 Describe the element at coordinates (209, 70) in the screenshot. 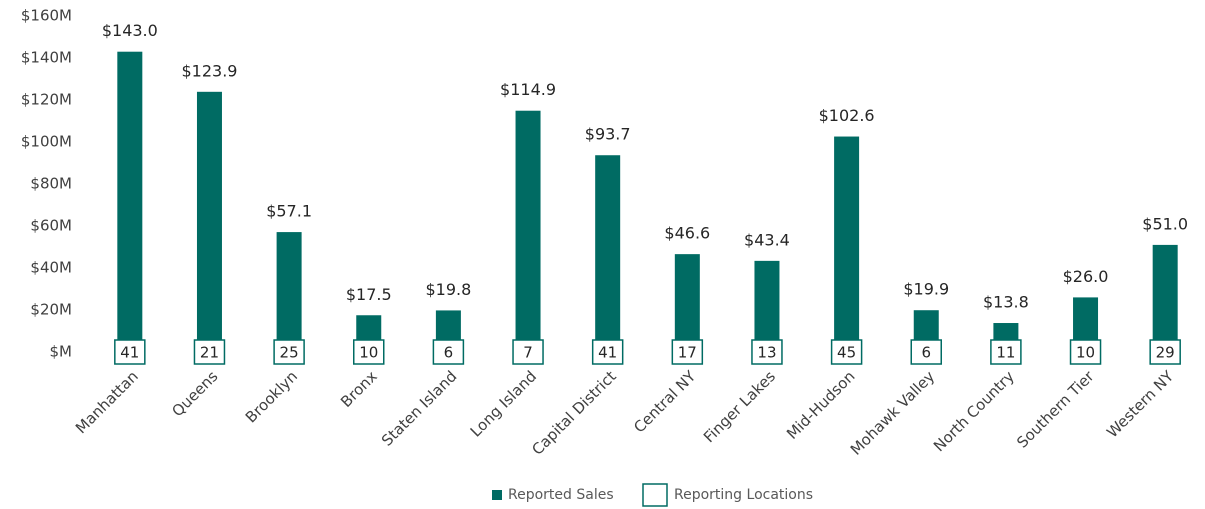

I see `data-label: $123.9` at that location.